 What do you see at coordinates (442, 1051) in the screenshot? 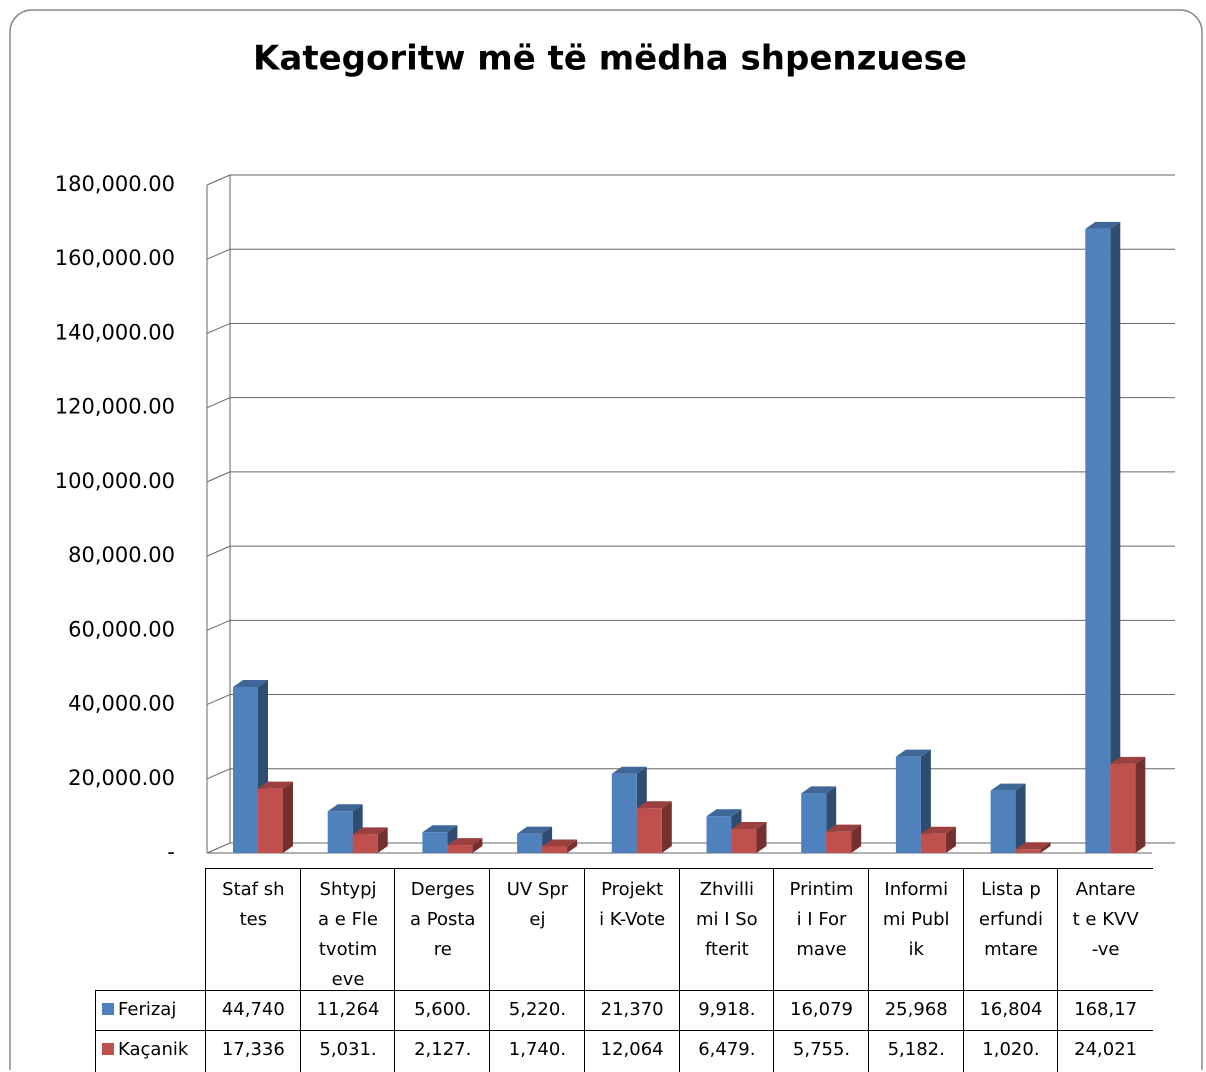
I see `data-label: 2,127.` at bounding box center [442, 1051].